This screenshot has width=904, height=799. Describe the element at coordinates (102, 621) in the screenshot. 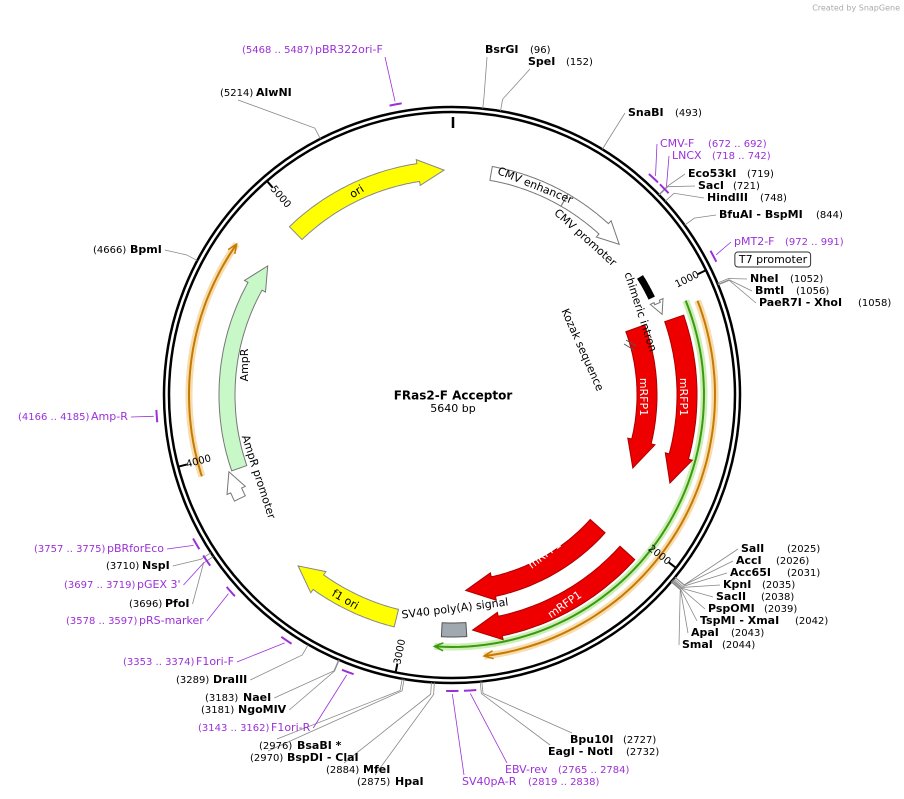

I see `primer-range: (3578 .. 3597)` at that location.